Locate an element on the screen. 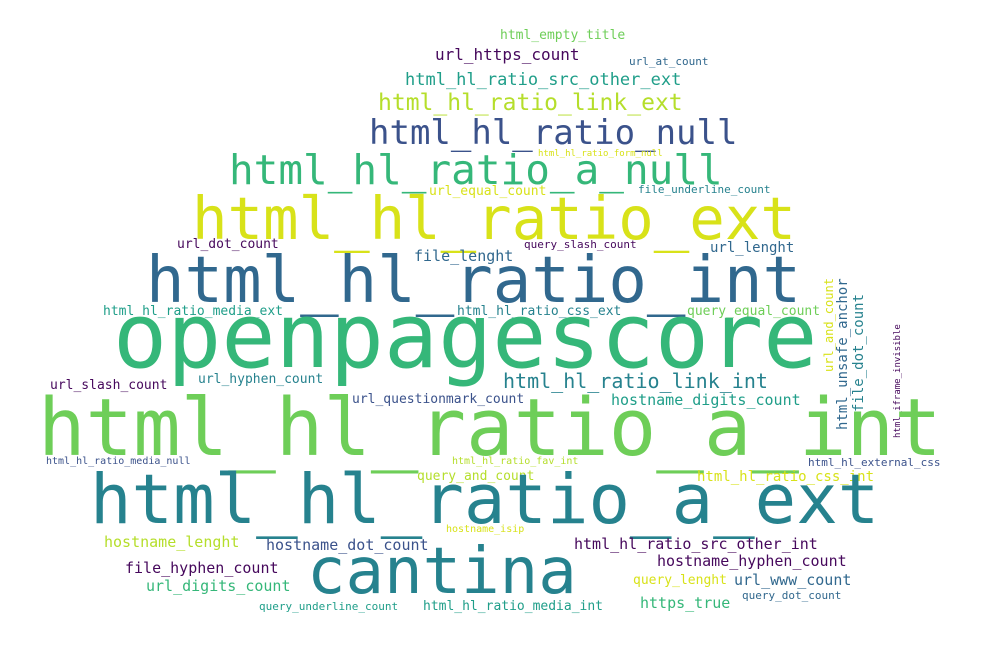 Image resolution: width=1004 pixels, height=648 pixels. word: html_hl_ratio_a_ext is located at coordinates (485, 500).